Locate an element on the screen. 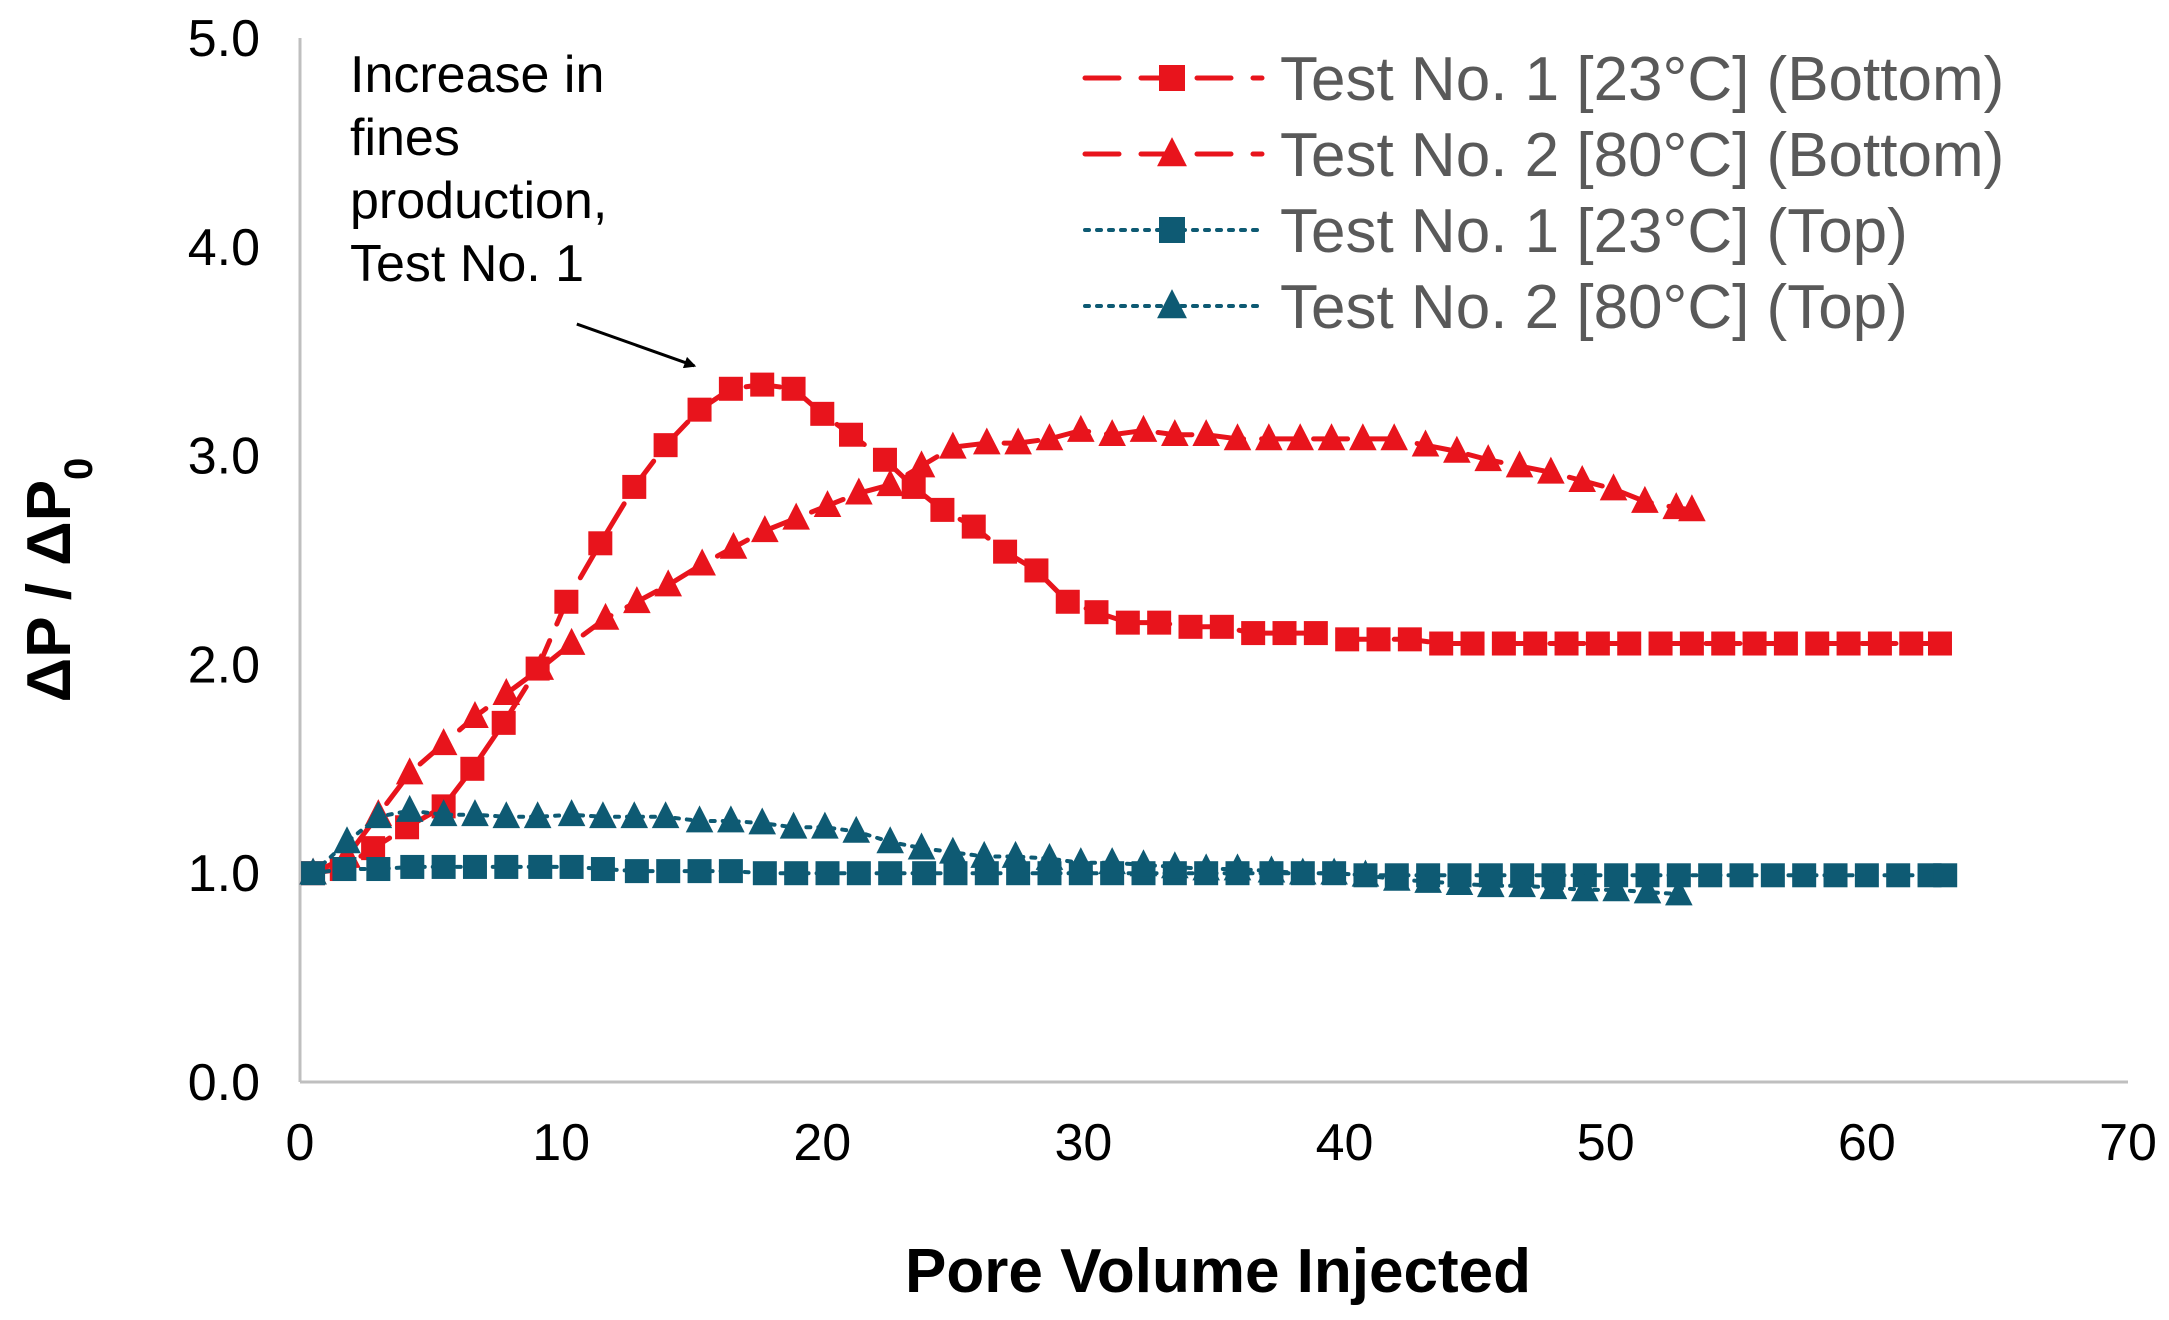  legend-item-2: Test No. 2 [80°C] (Bottom) is located at coordinates (1543, 155).